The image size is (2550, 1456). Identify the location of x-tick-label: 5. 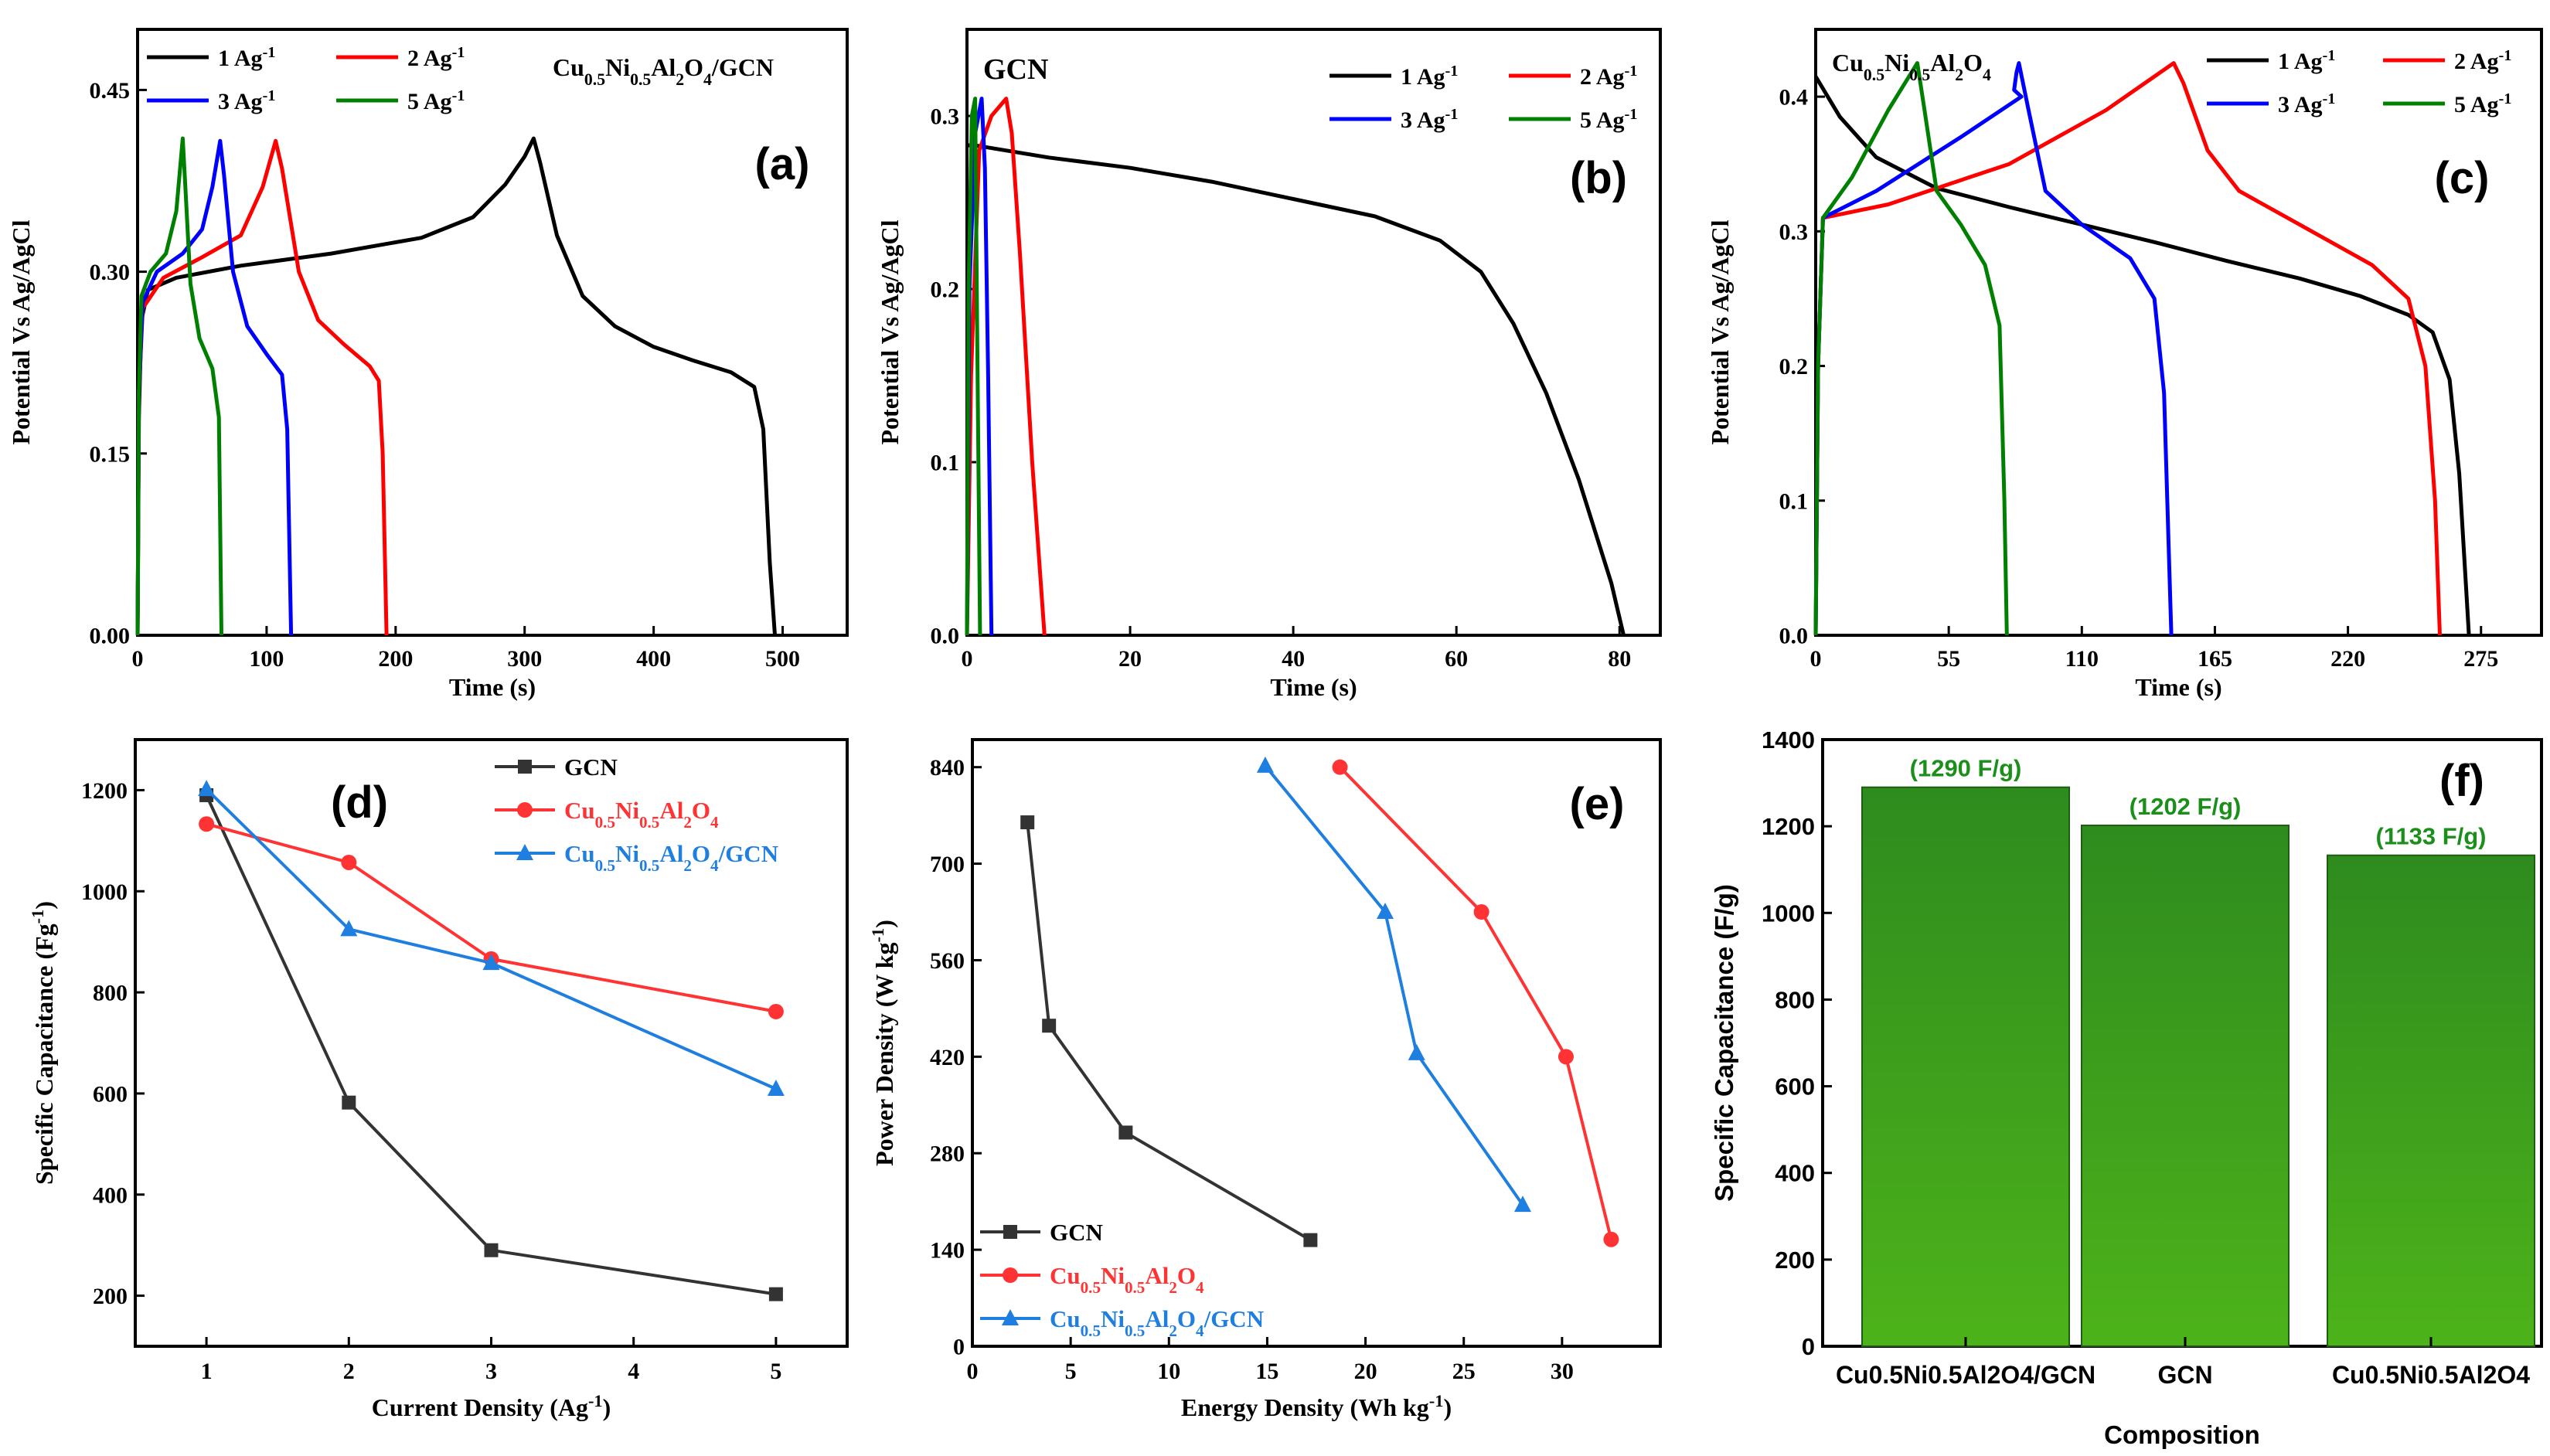
(1071, 1372).